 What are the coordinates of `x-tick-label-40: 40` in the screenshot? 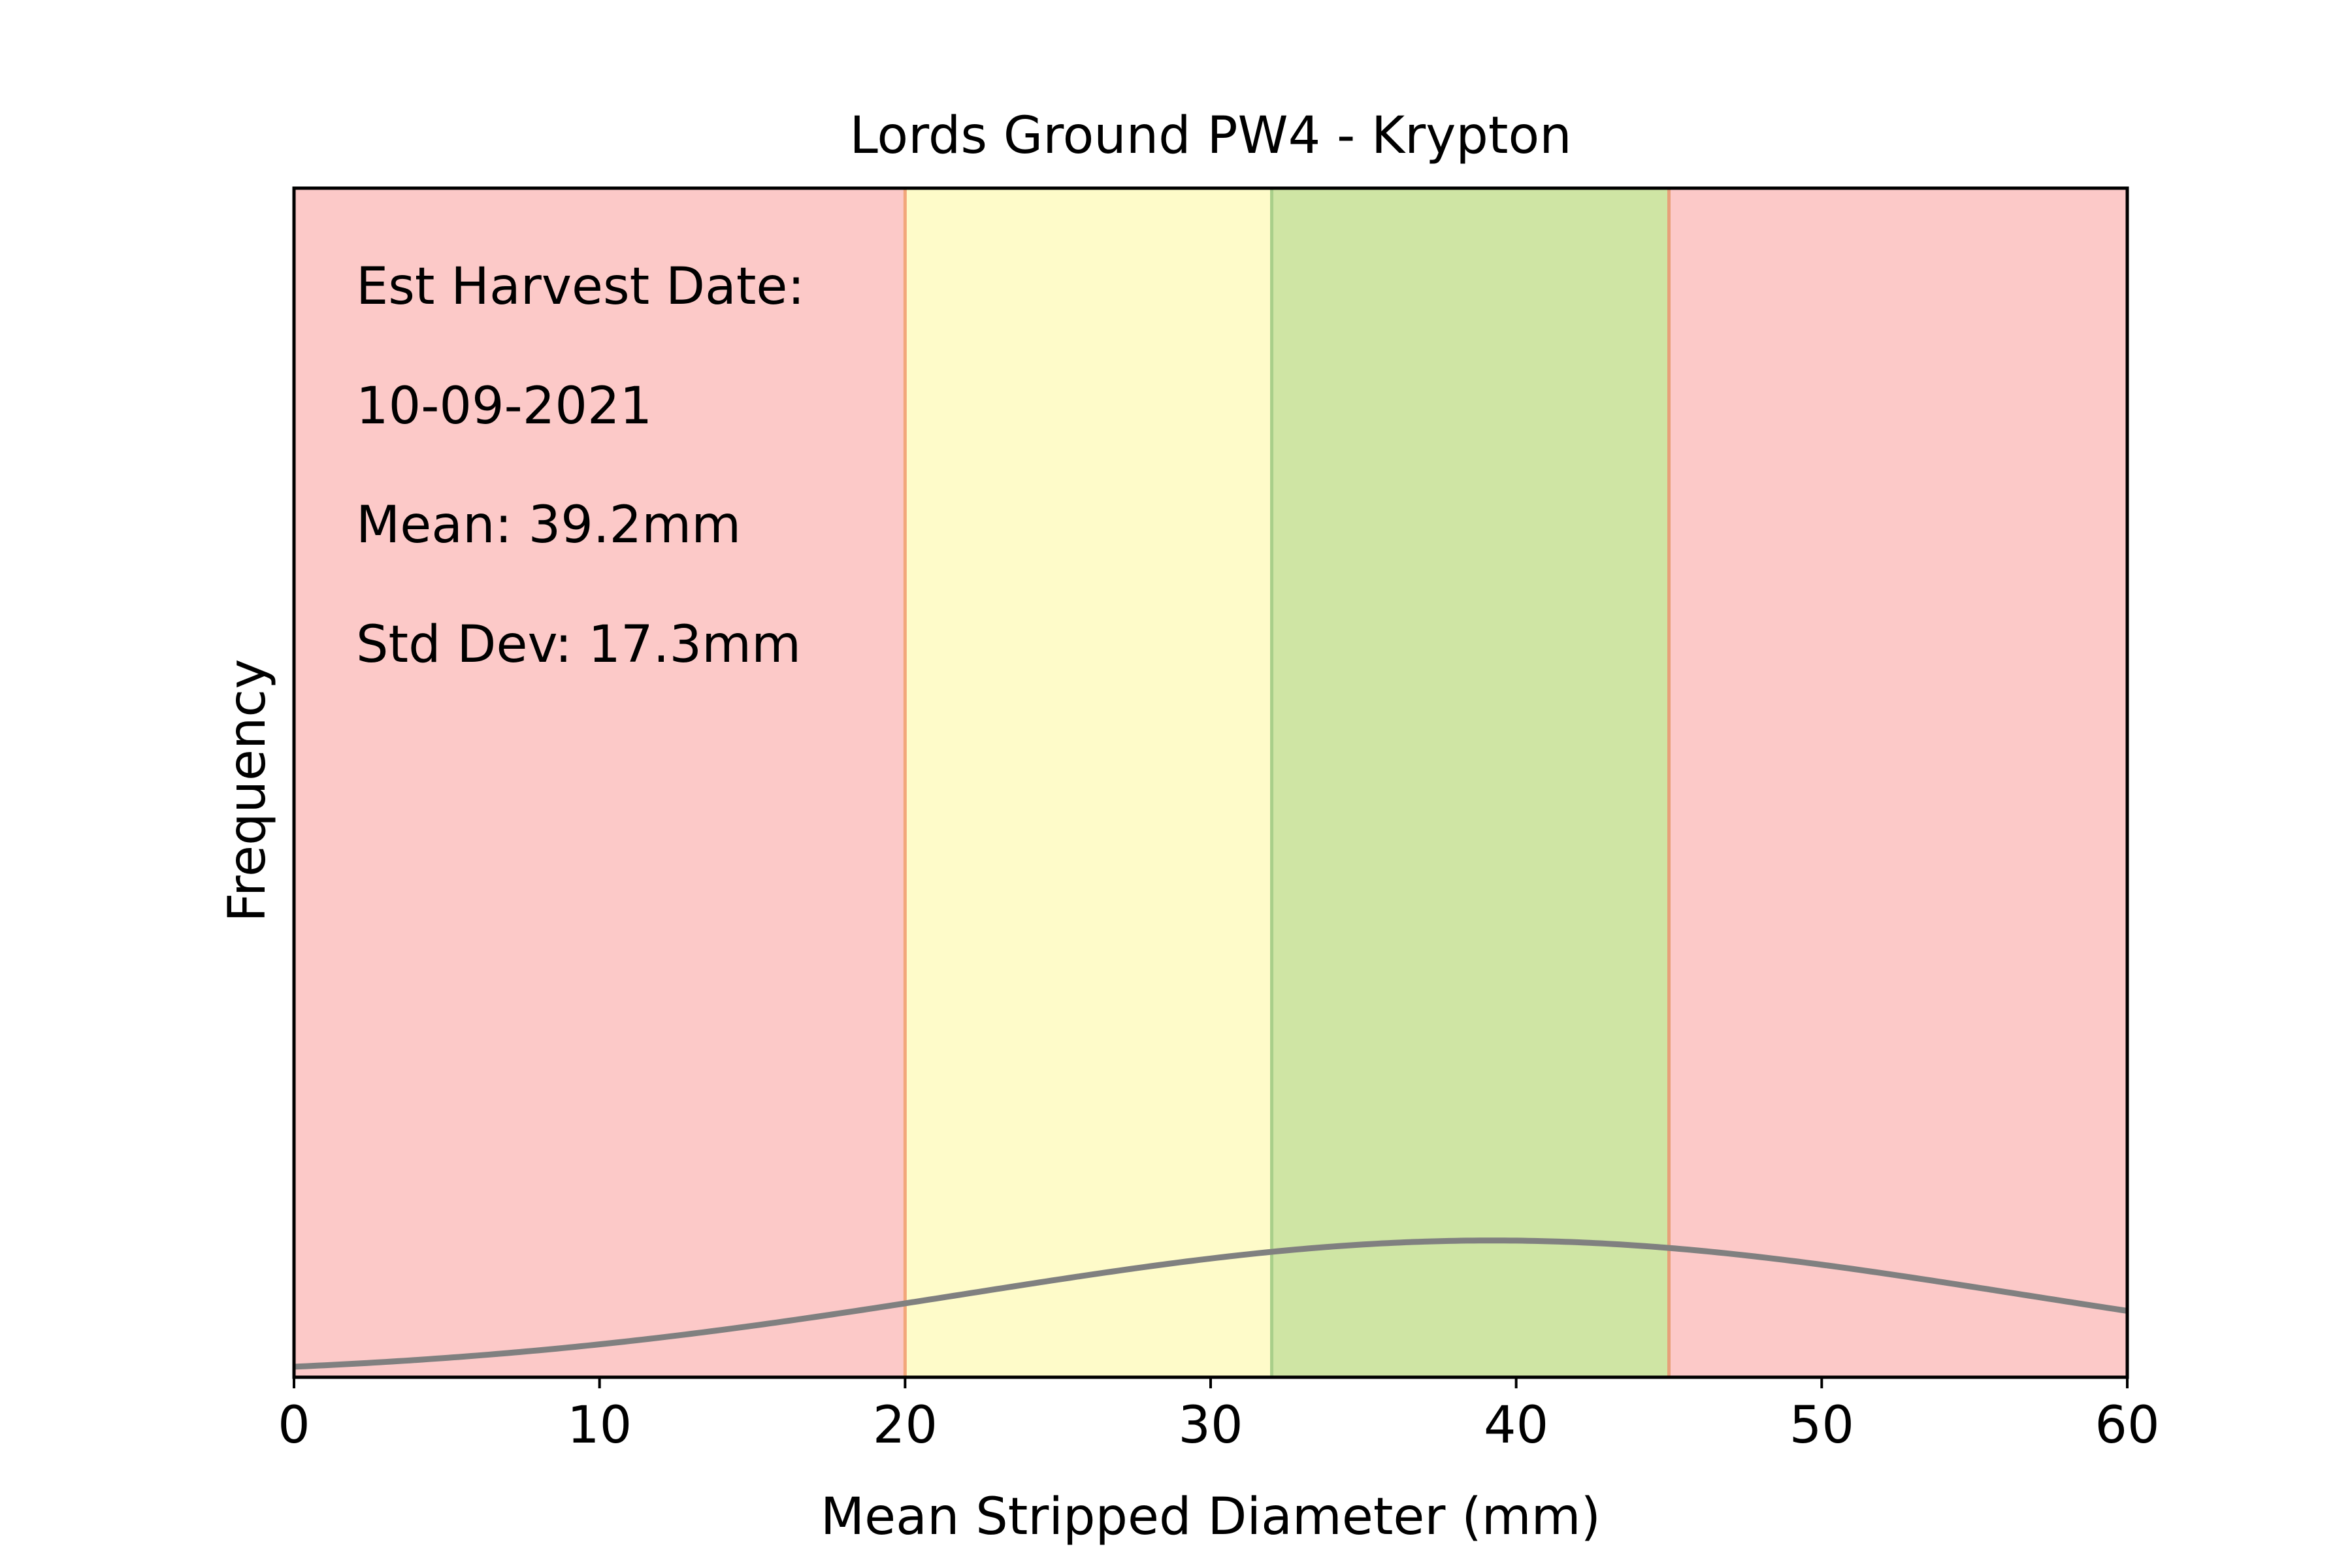 It's located at (1516, 1425).